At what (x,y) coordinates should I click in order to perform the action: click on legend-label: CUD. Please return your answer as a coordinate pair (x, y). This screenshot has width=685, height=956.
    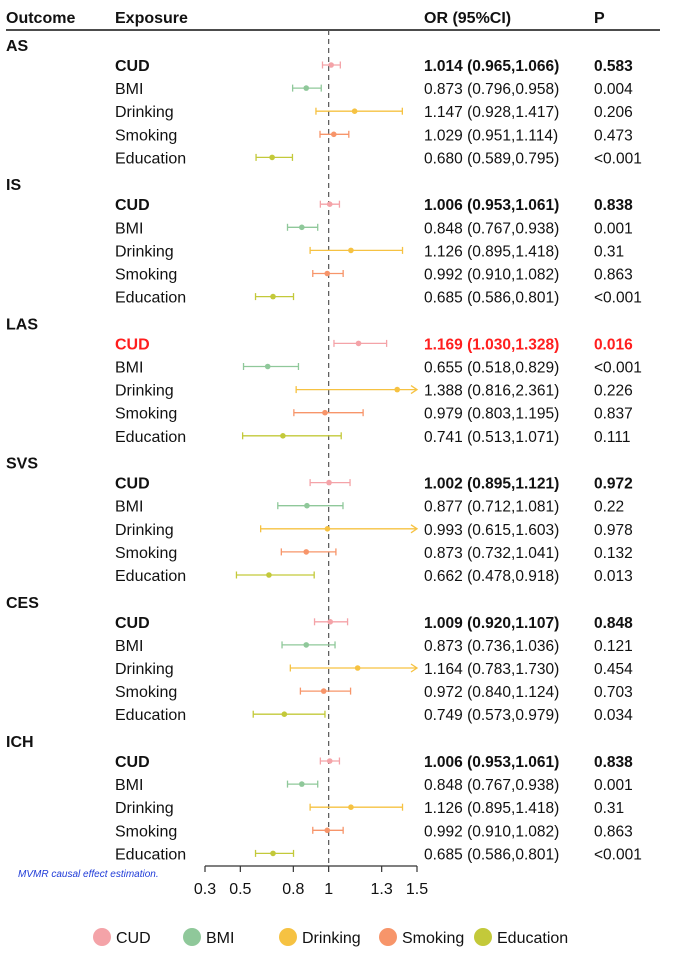
    Looking at the image, I should click on (133, 938).